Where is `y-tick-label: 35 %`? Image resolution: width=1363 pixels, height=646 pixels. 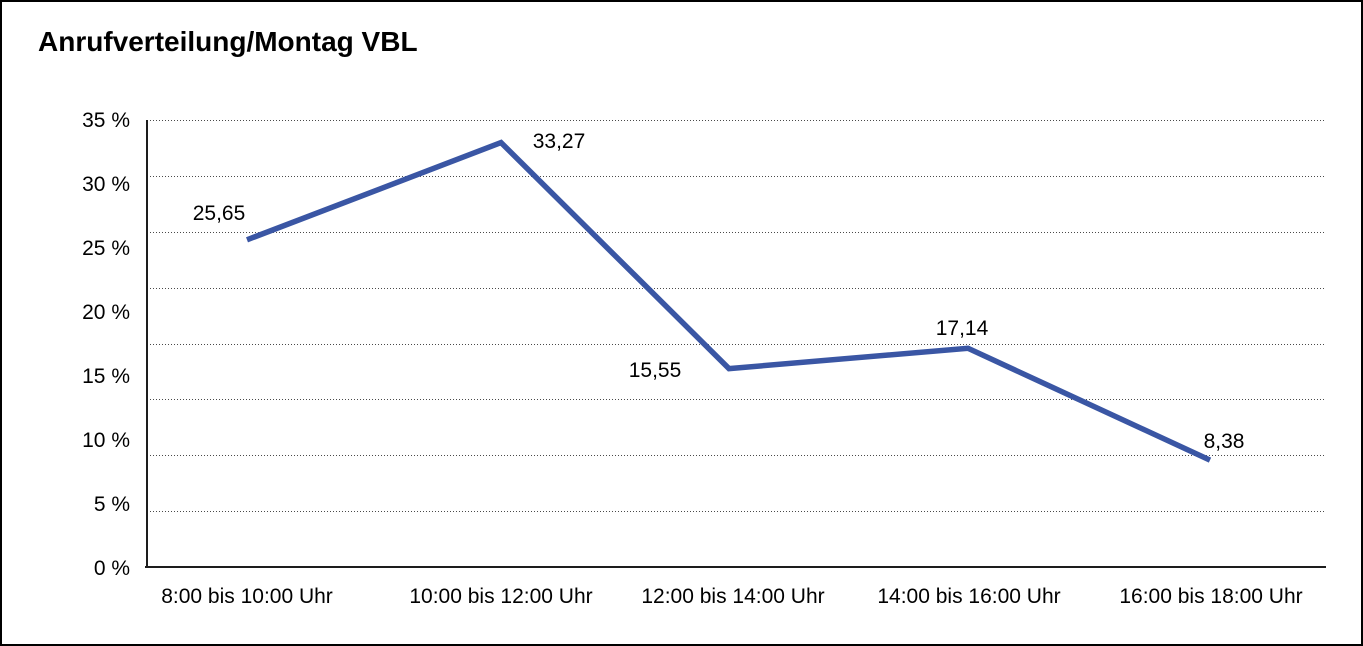
y-tick-label: 35 % is located at coordinates (106, 120).